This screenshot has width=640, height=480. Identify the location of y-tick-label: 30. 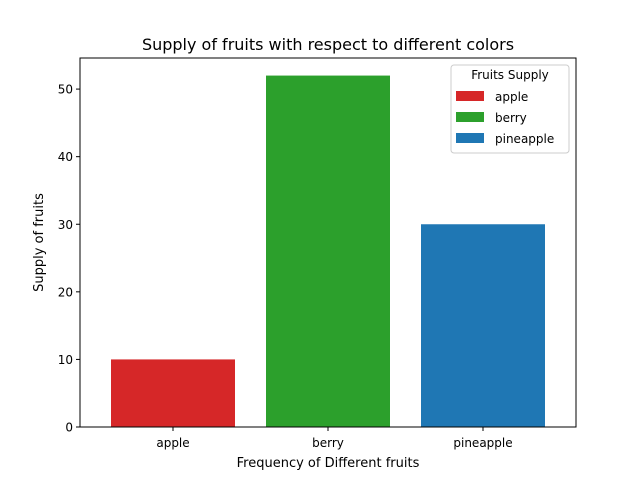
(65, 225).